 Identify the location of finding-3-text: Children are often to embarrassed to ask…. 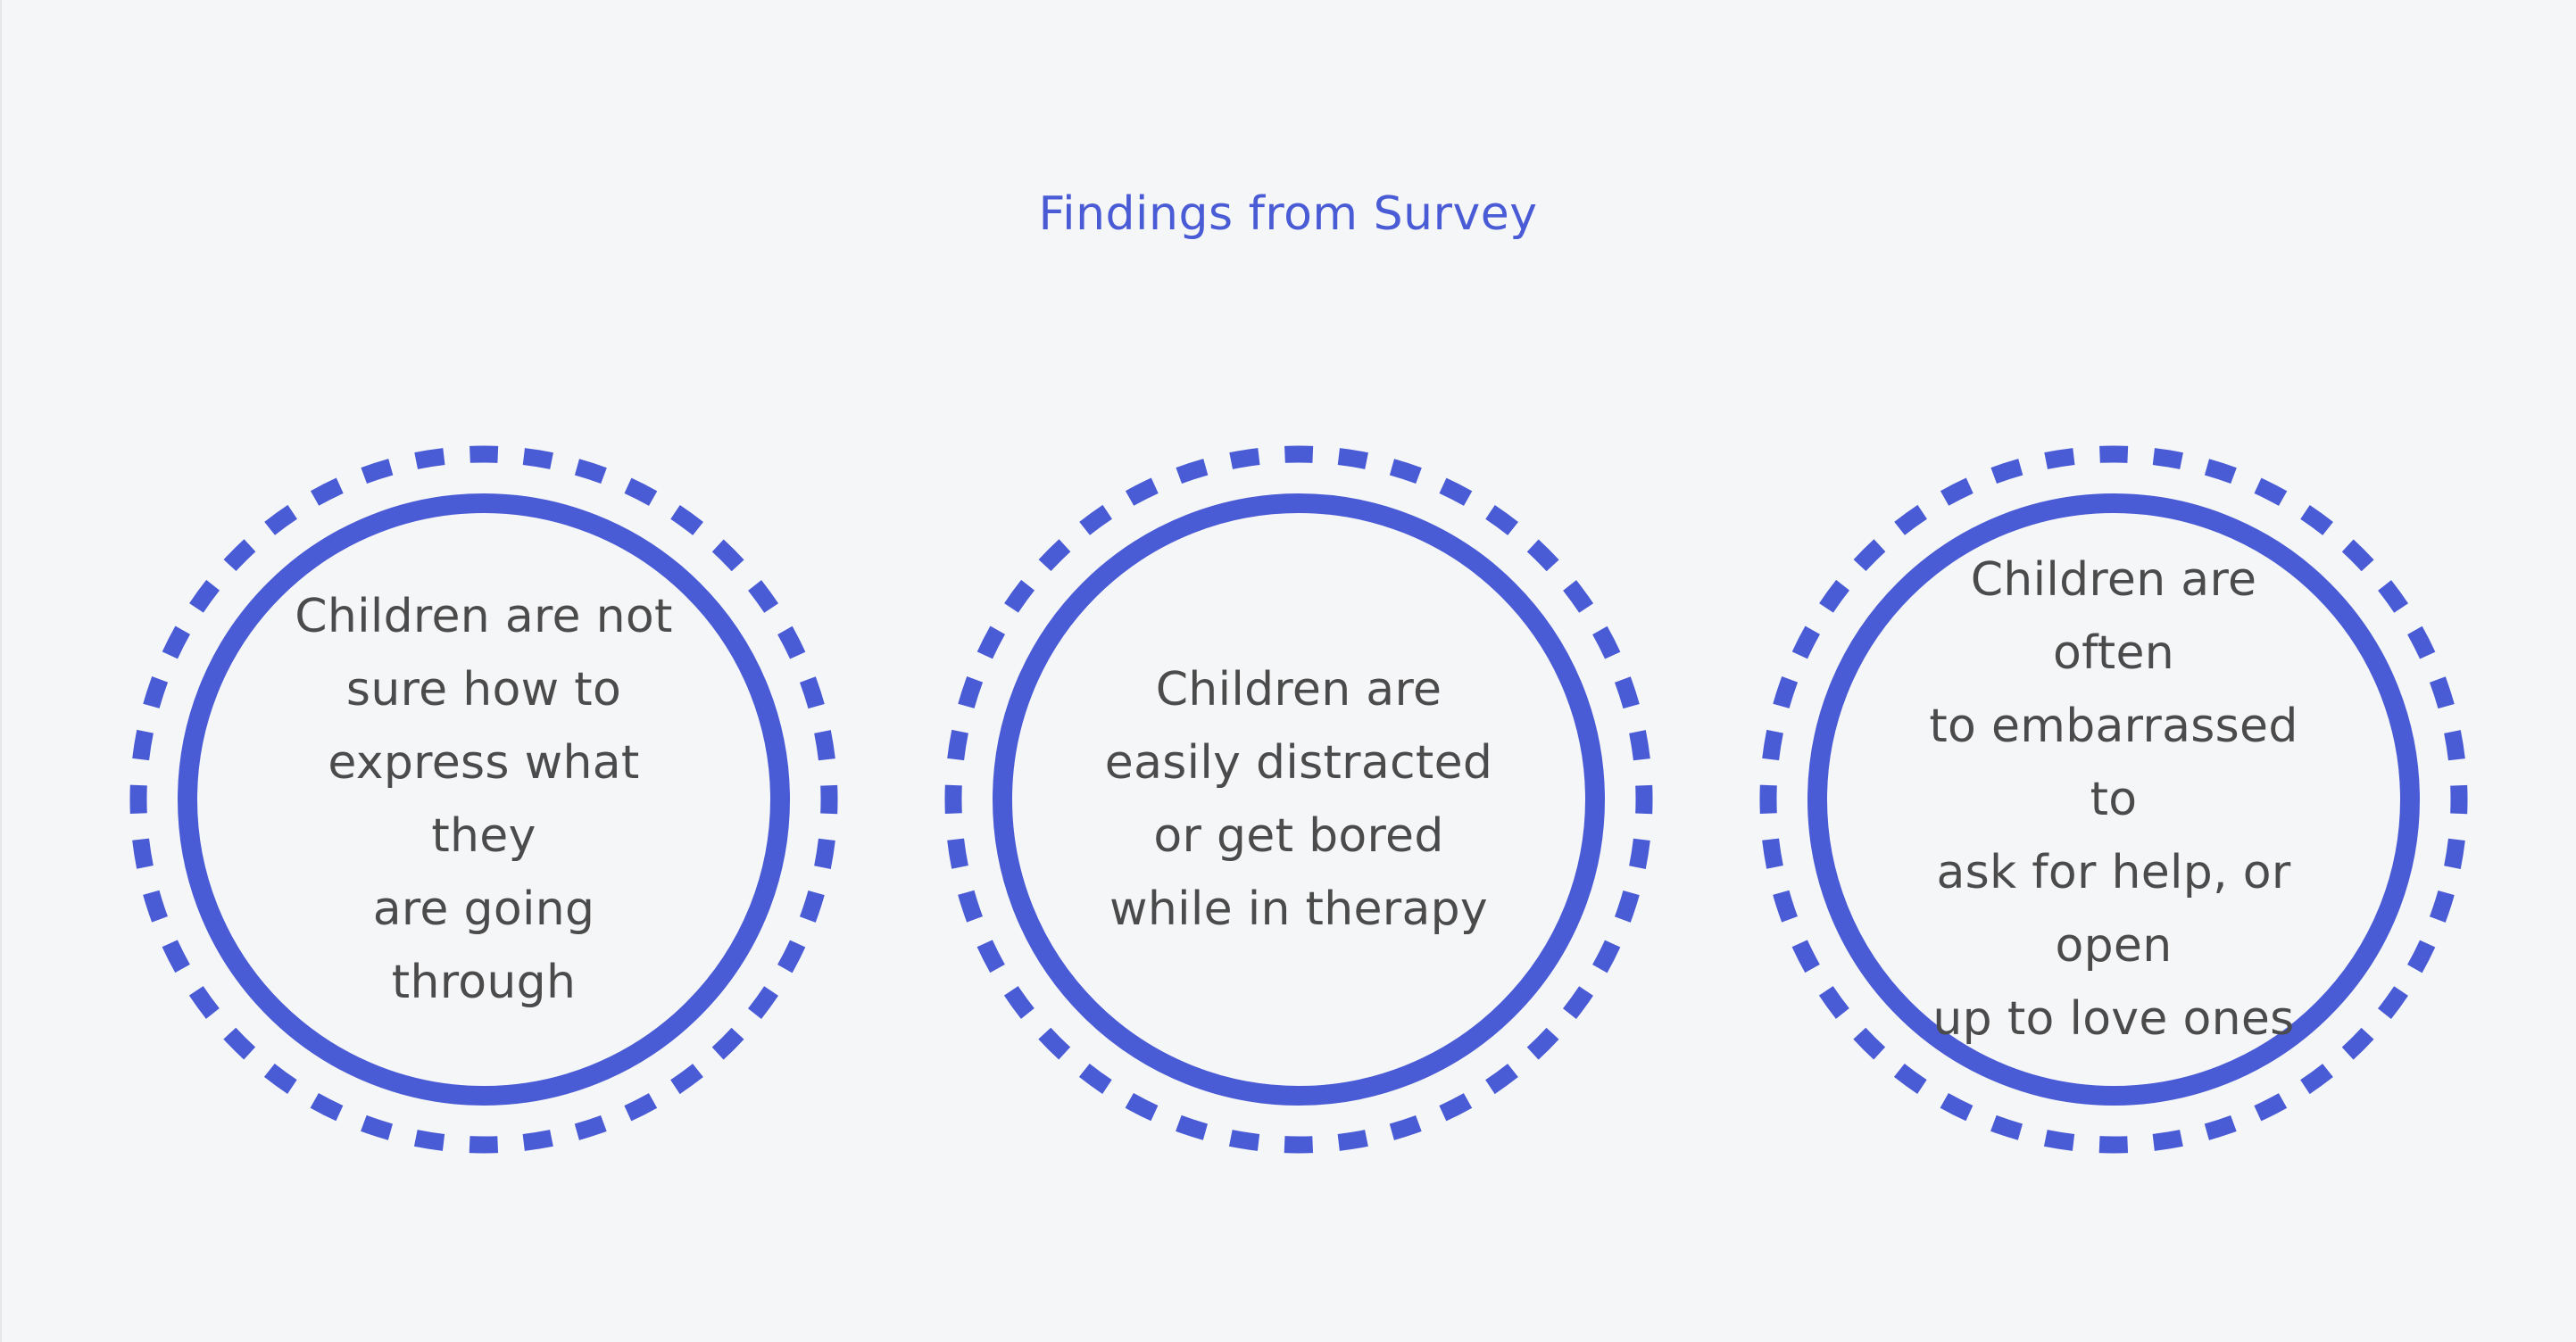
(2113, 799).